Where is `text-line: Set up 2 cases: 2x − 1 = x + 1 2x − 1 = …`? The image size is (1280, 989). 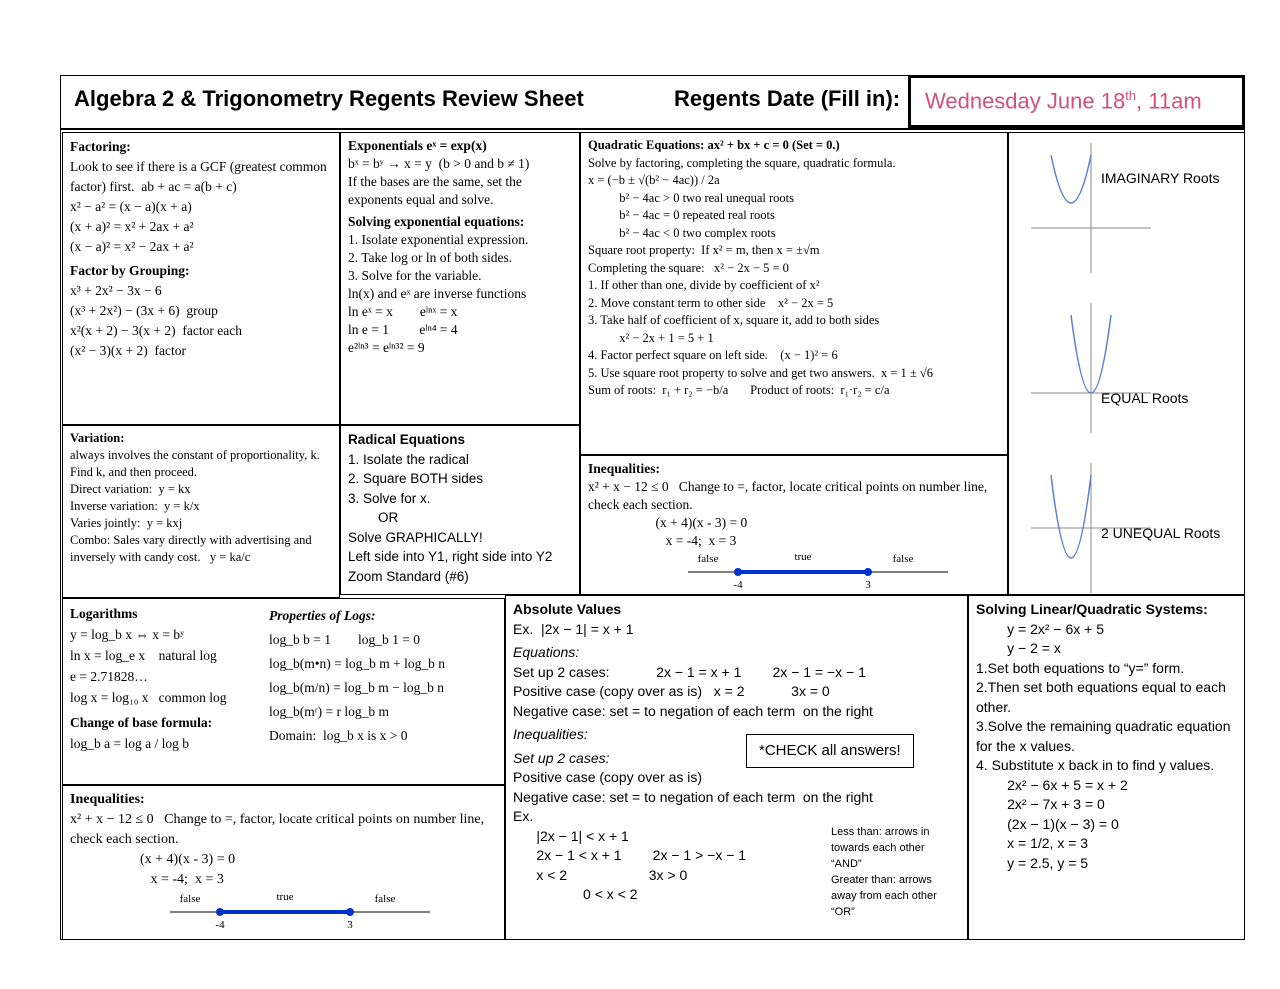 text-line: Set up 2 cases: 2x − 1 = x + 1 2x − 1 = … is located at coordinates (689, 671).